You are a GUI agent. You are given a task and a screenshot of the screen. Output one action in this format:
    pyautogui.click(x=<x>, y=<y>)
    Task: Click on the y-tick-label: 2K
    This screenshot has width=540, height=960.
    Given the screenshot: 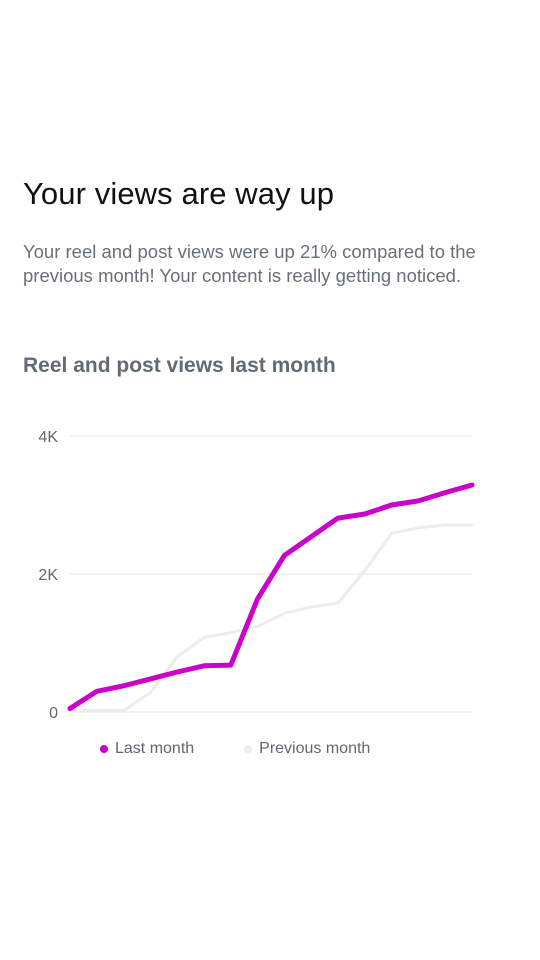 What is the action you would take?
    pyautogui.click(x=48, y=575)
    